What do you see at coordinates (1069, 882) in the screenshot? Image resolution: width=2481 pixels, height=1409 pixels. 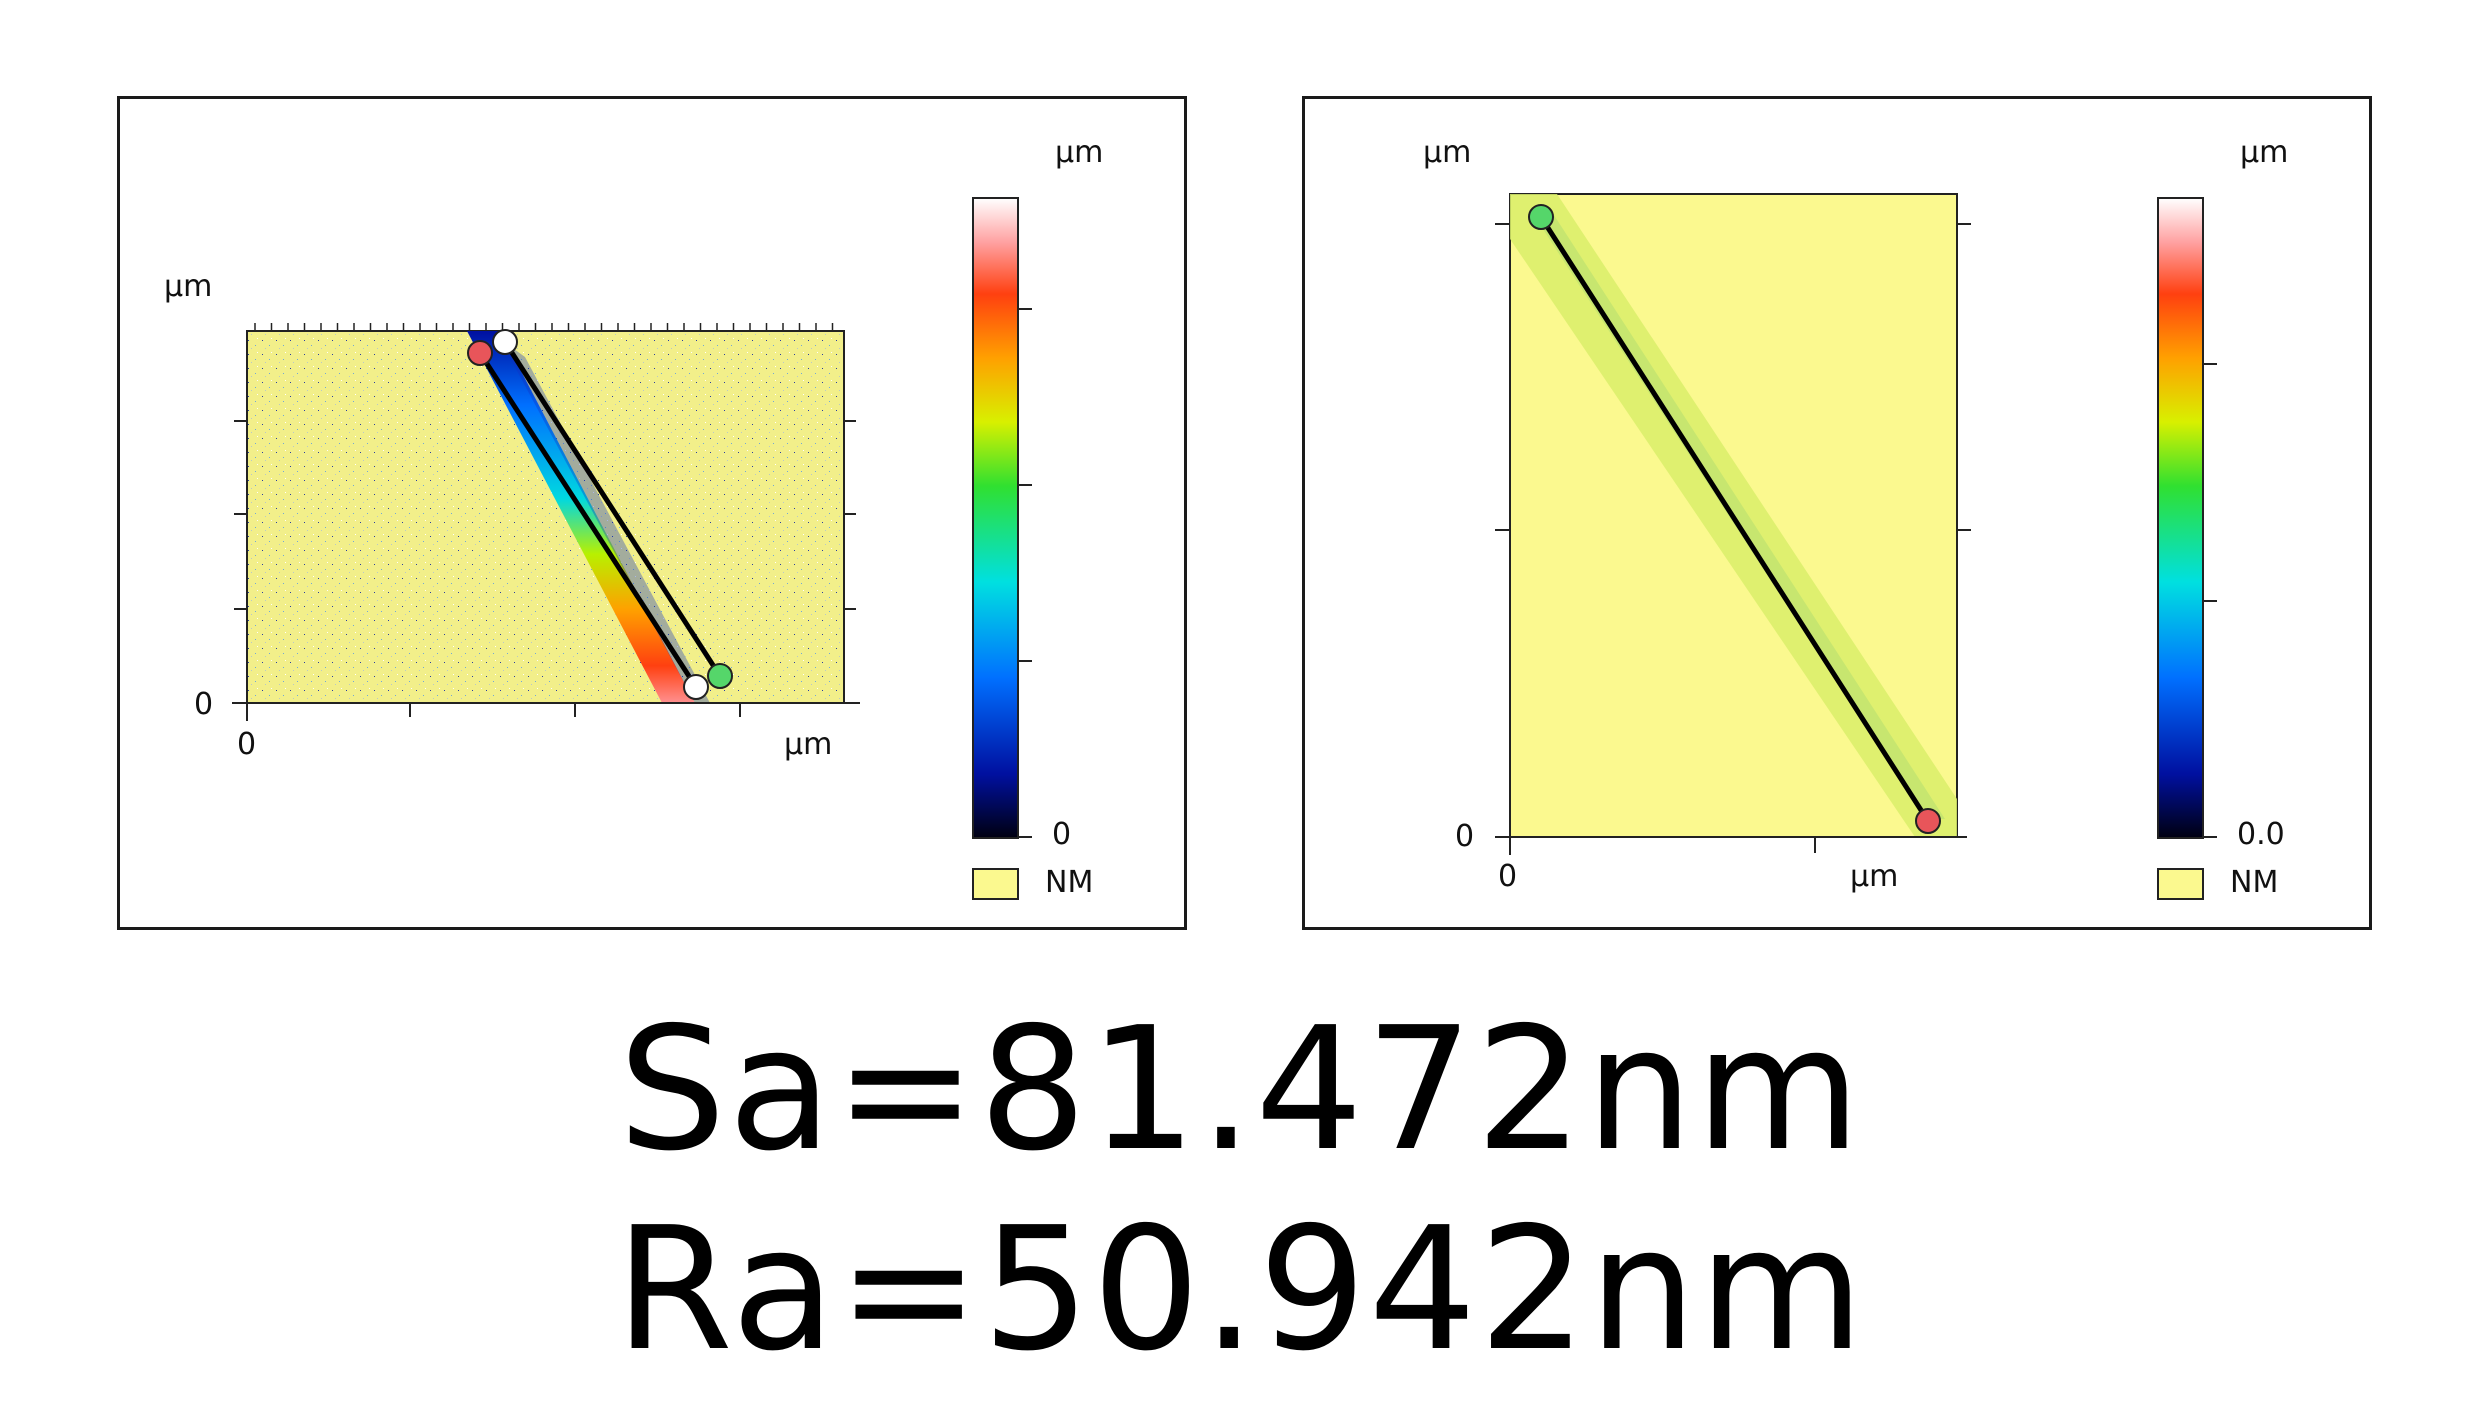 I see `left-legend-label: NM` at bounding box center [1069, 882].